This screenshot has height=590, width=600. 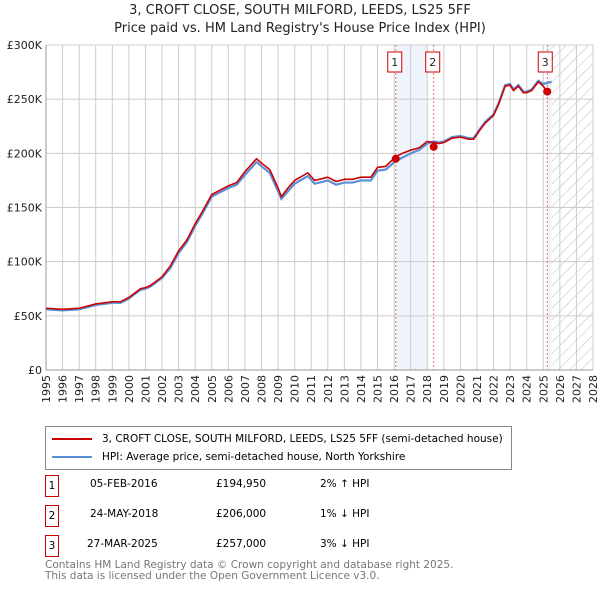 I want to click on sale-date: 24-MAY-2018, so click(x=124, y=514).